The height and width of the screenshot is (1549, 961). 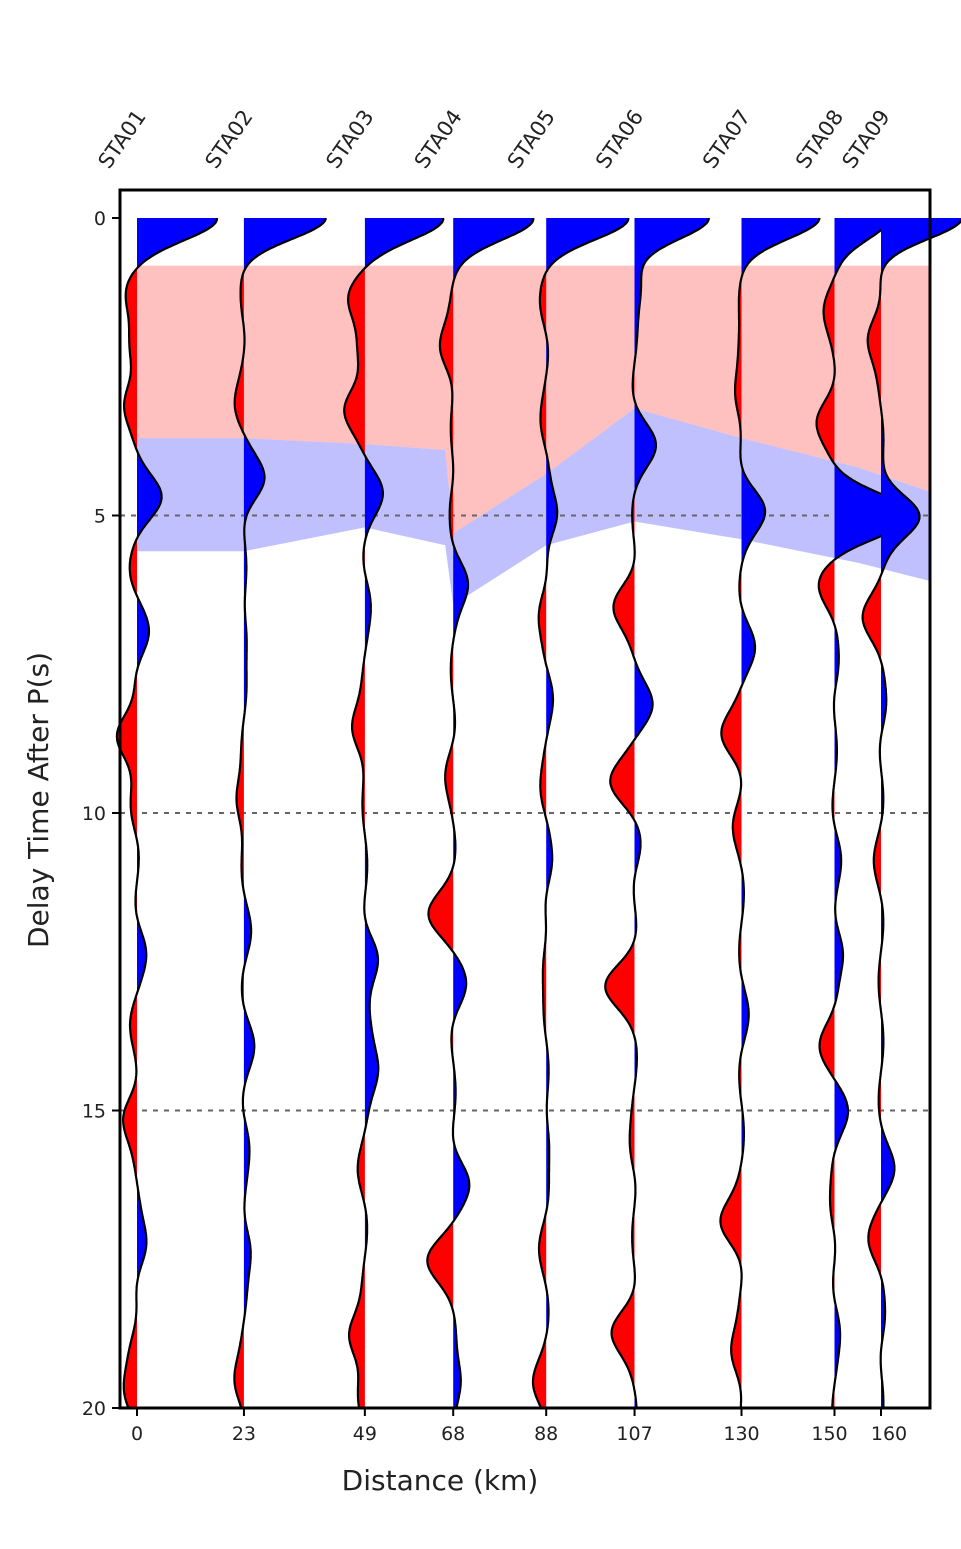 I want to click on trace-STA05, so click(x=580, y=813).